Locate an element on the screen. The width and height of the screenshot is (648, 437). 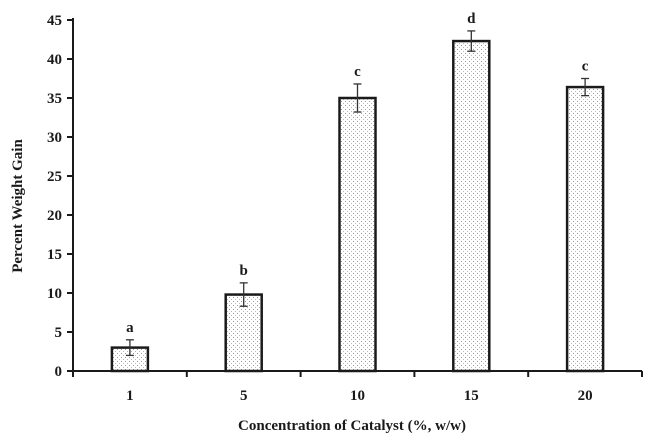
significance-label: a is located at coordinates (130, 328).